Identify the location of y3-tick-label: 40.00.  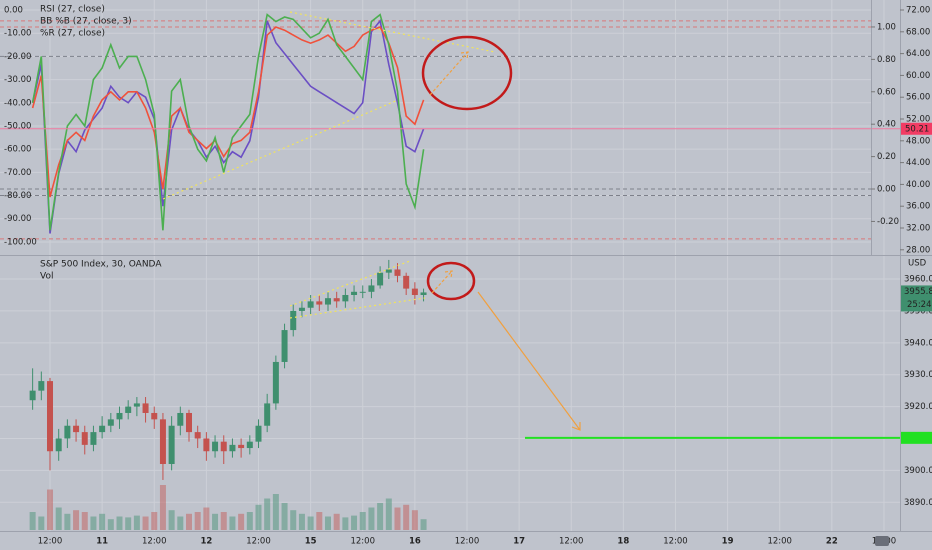
(918, 185).